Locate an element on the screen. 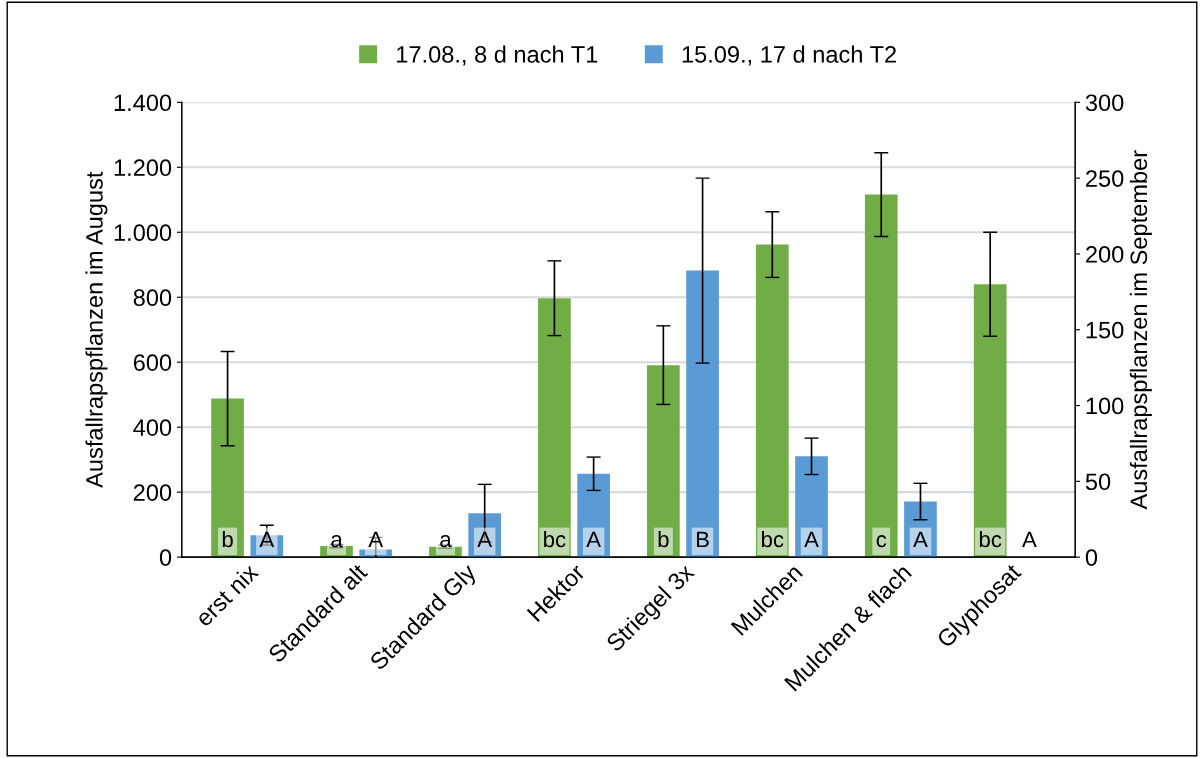 This screenshot has width=1204, height=758. data-label: c is located at coordinates (881, 541).